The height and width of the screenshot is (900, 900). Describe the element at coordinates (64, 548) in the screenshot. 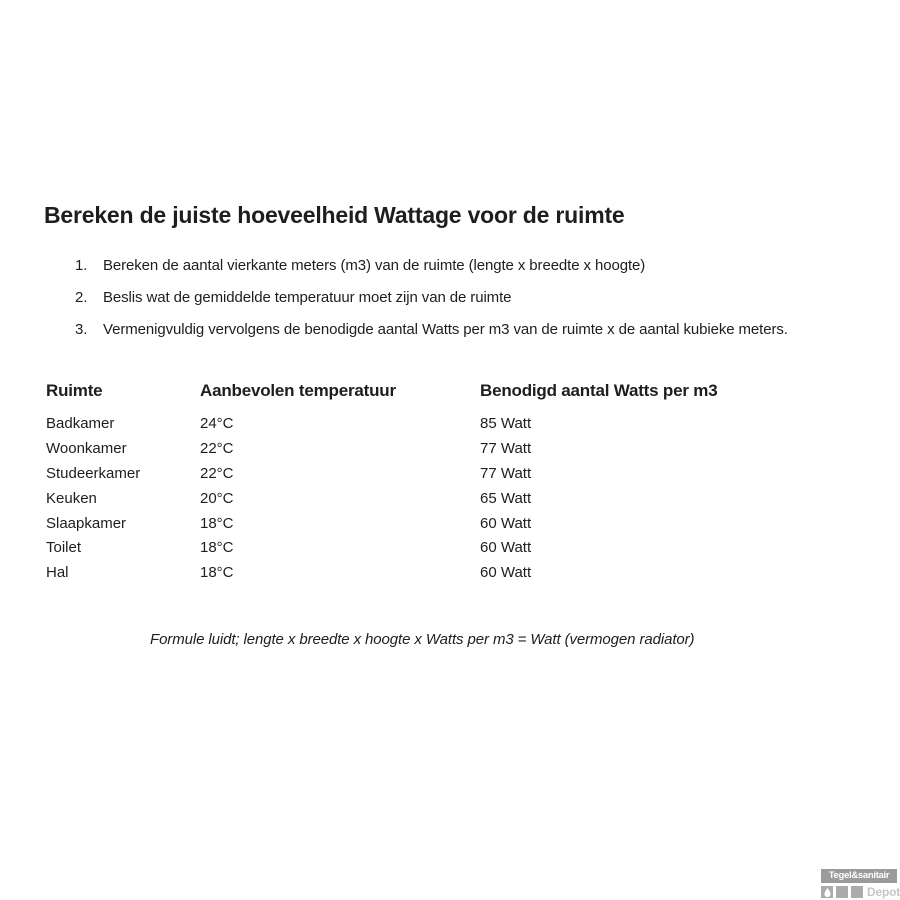

I see `room-cell: Toilet` at that location.